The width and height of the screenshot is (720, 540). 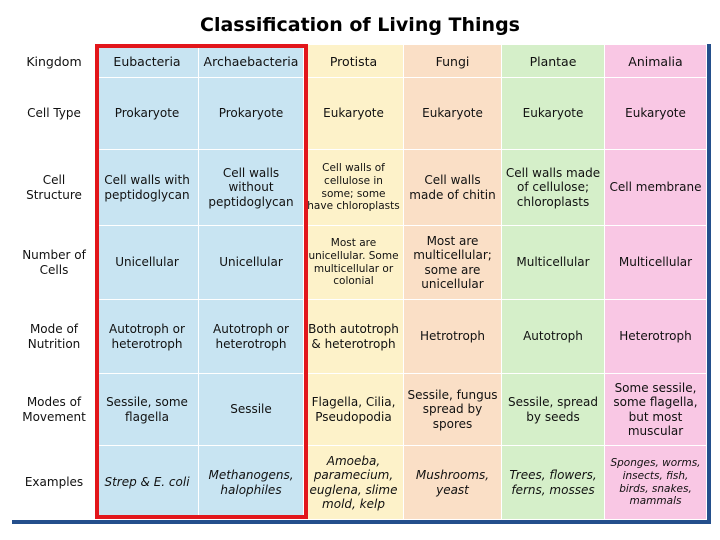 I want to click on page-title: Classification of Living Things, so click(x=360, y=25).